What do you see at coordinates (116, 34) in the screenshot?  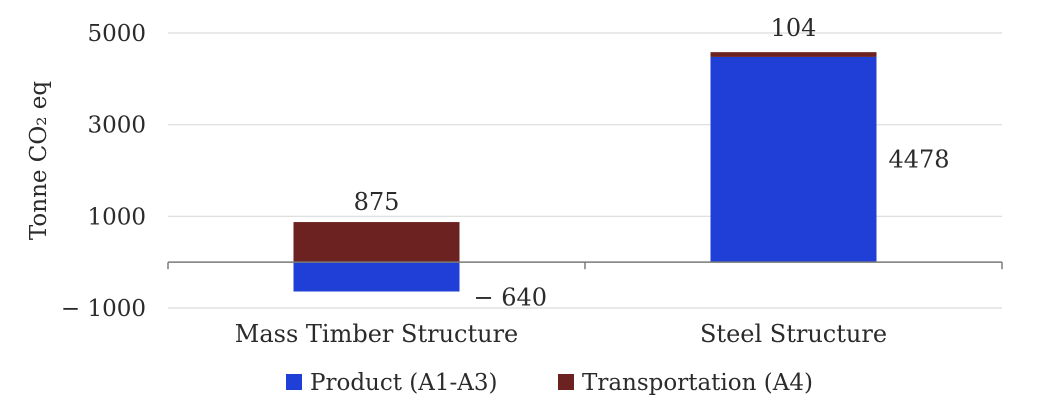 I see `y-tick-label: 5000` at bounding box center [116, 34].